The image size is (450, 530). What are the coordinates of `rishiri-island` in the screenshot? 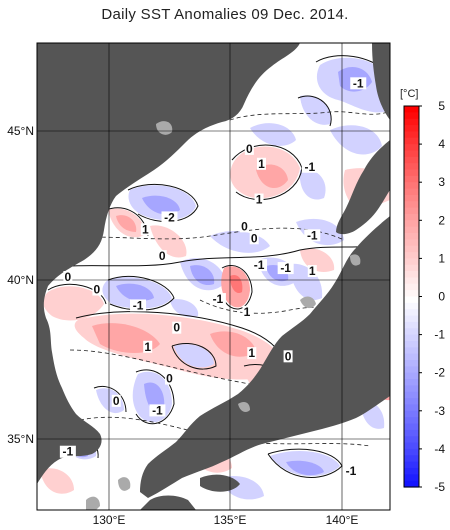 It's located at (164, 128).